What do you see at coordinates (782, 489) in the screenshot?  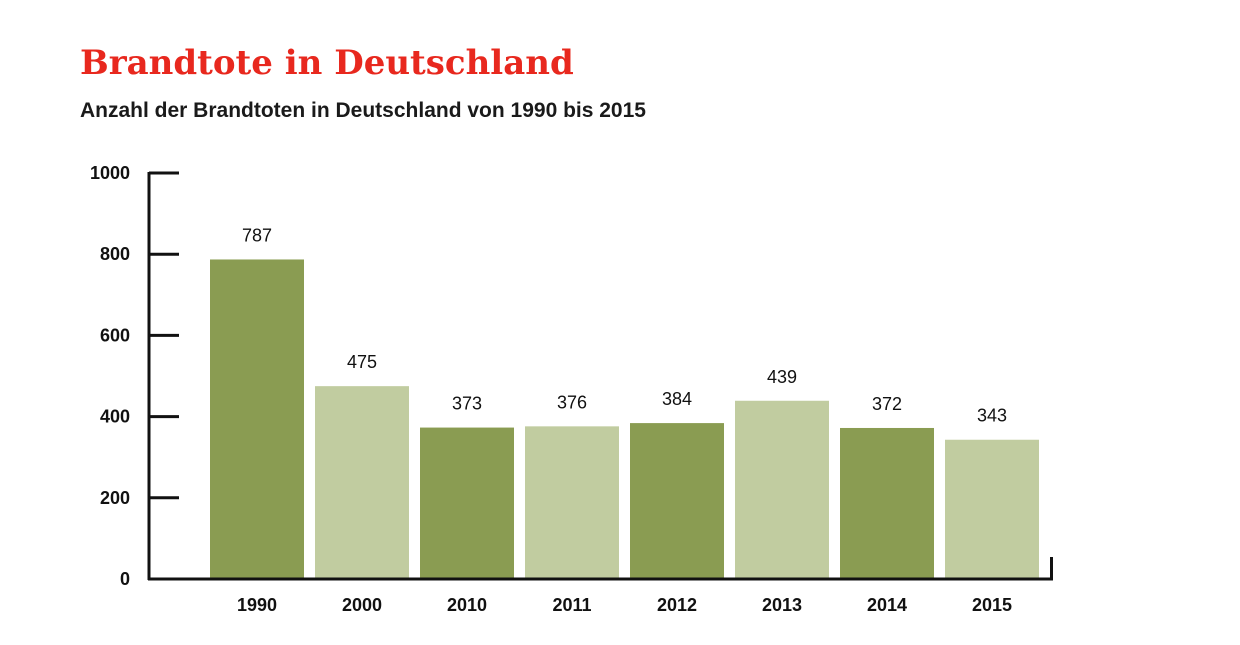 I see `bar-2013` at bounding box center [782, 489].